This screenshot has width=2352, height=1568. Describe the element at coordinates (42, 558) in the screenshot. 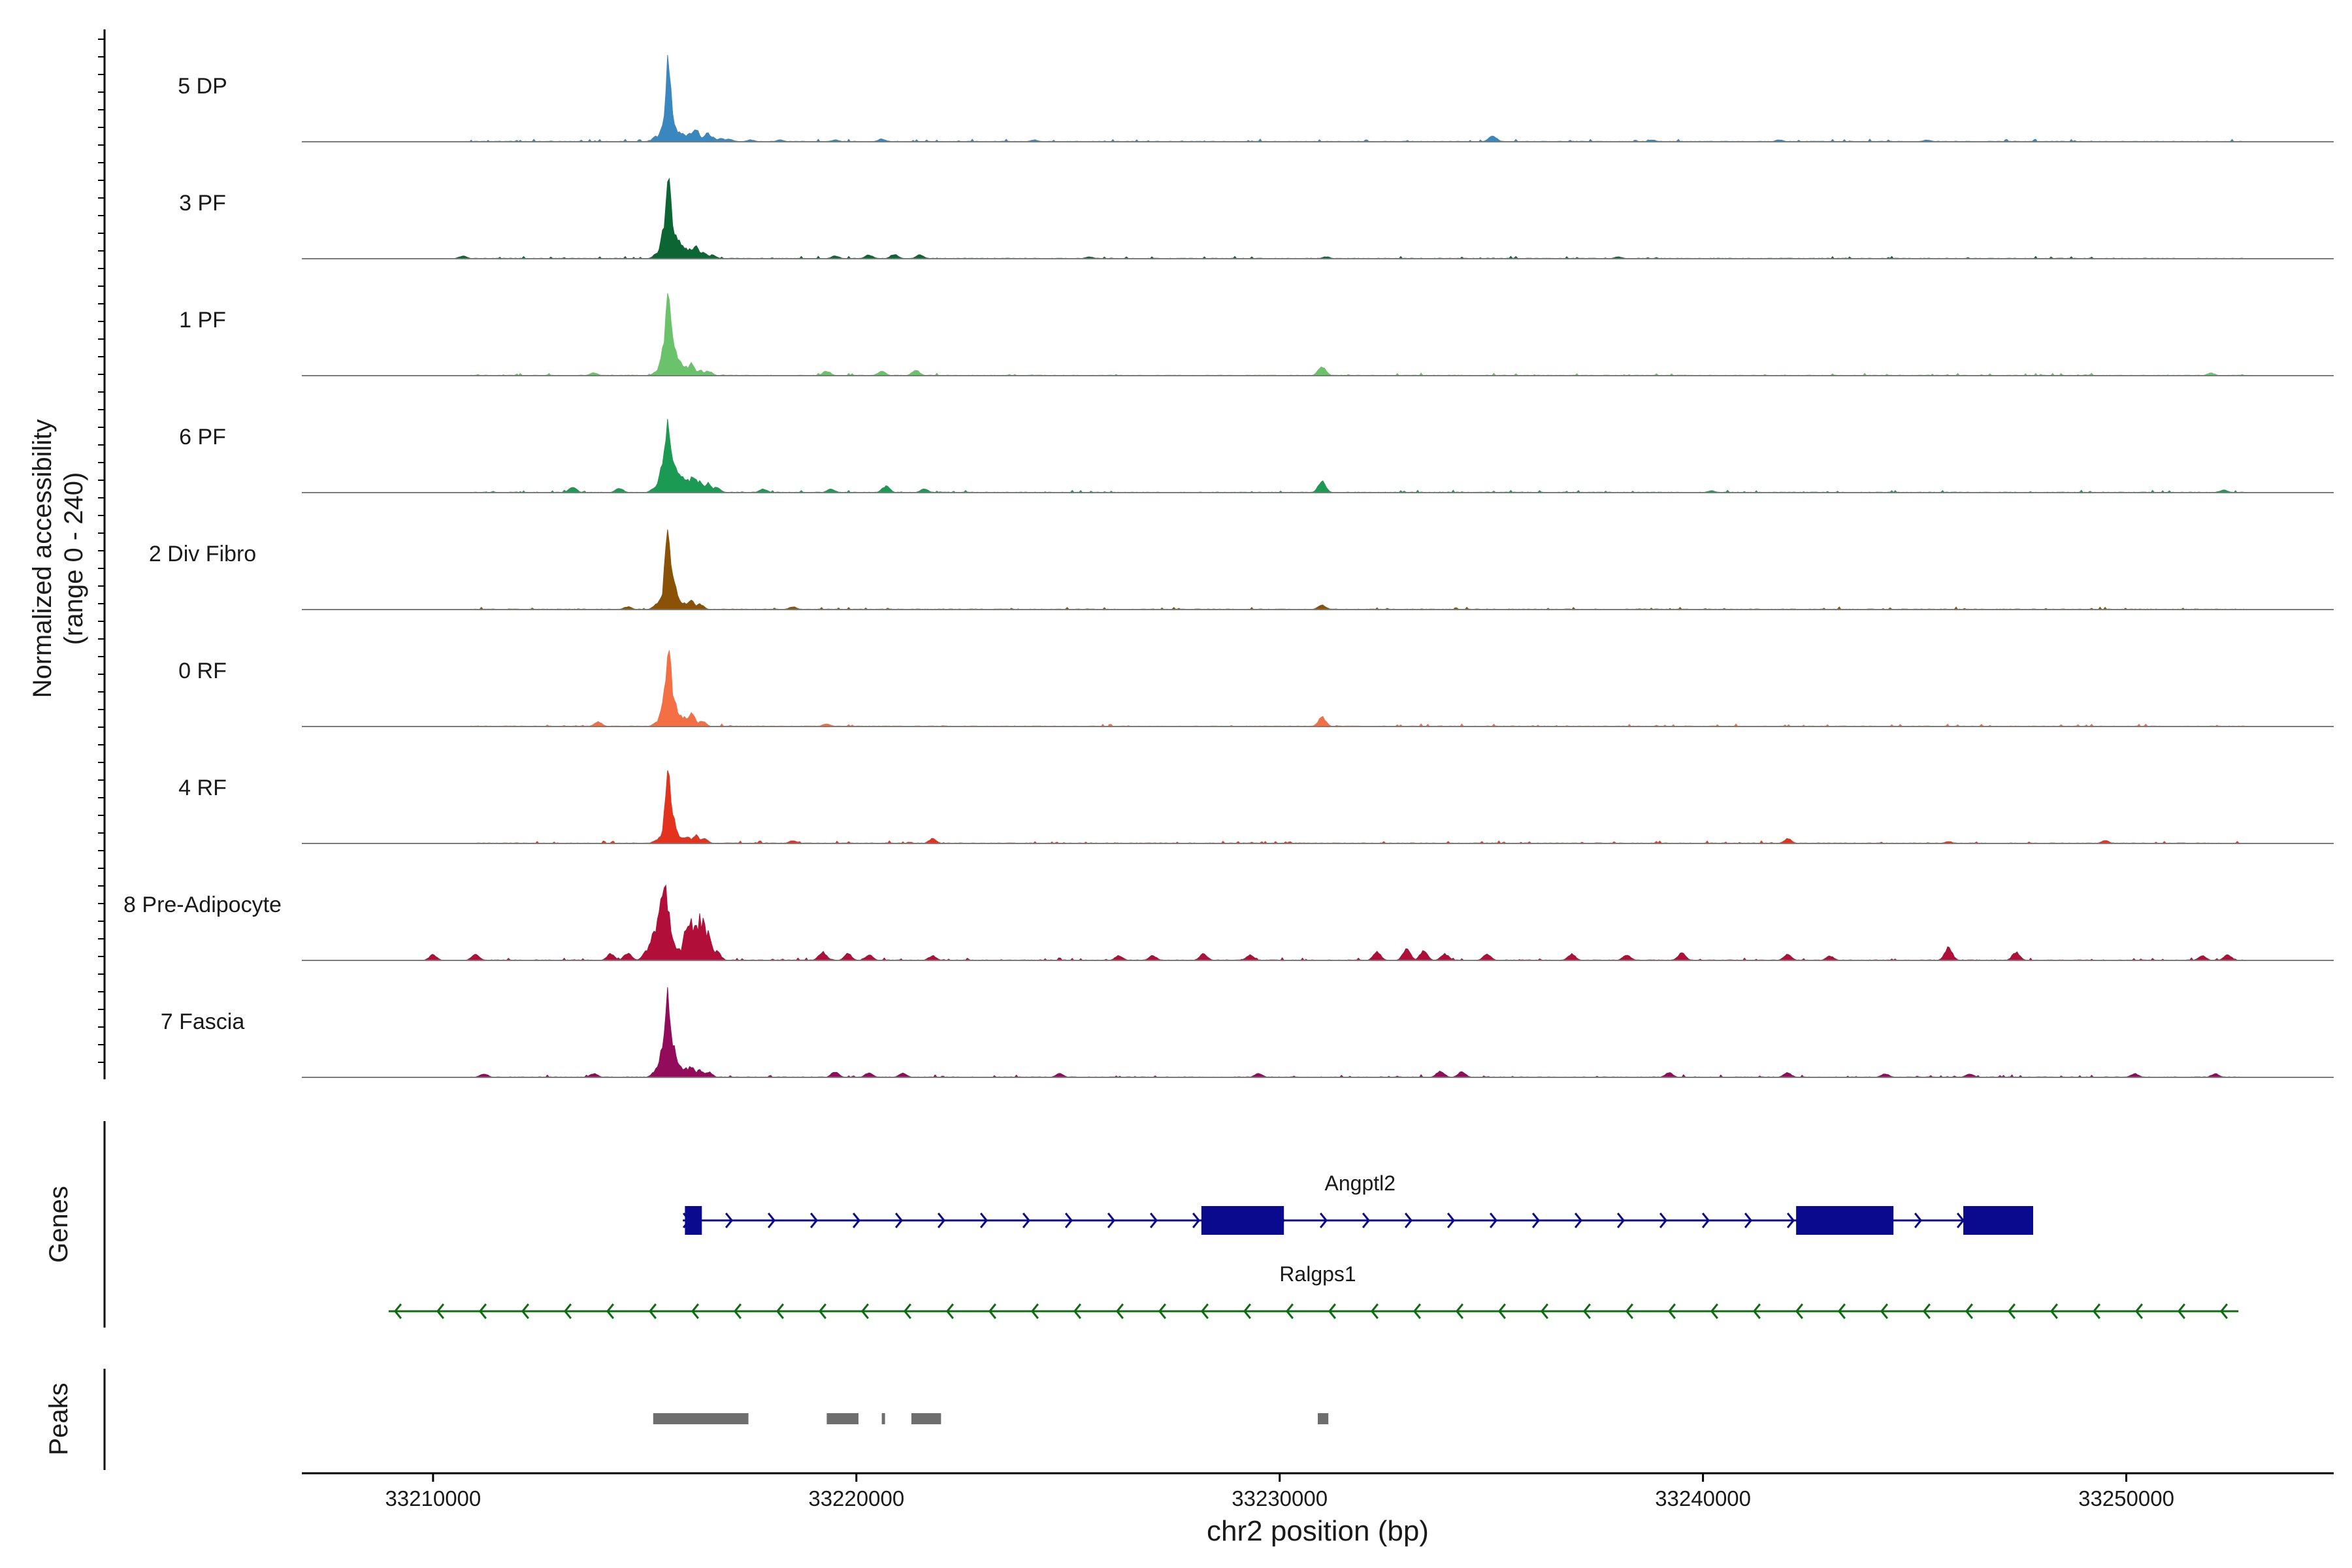

I see `y-axis-label-line1: Normalized accessibility` at that location.